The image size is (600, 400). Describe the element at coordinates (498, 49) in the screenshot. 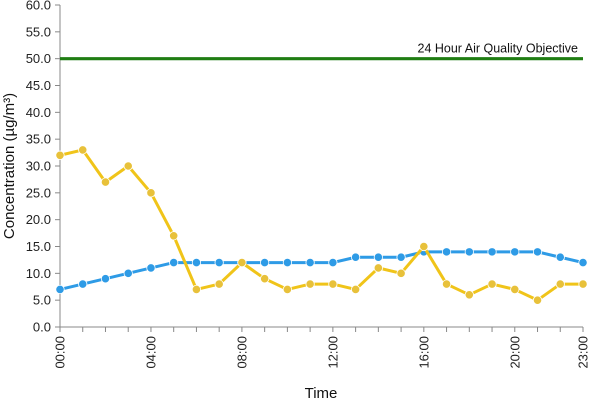

I see `objective-label: 24 Hour Air Quality Objective` at that location.